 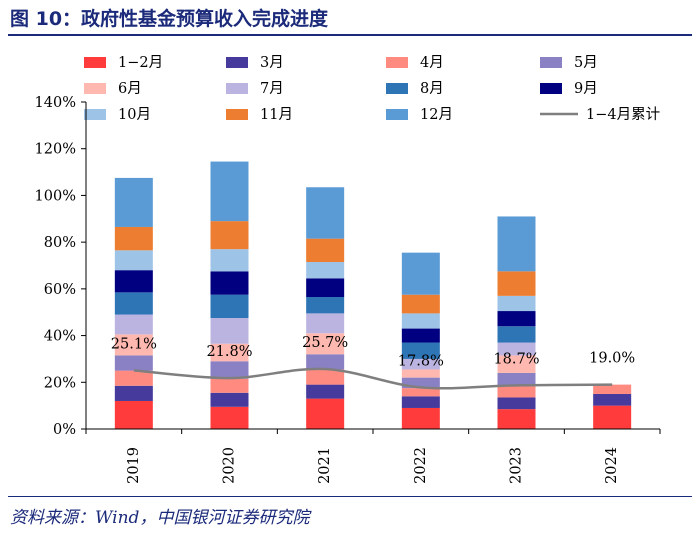 What do you see at coordinates (134, 465) in the screenshot?
I see `x-tick-label: 2019` at bounding box center [134, 465].